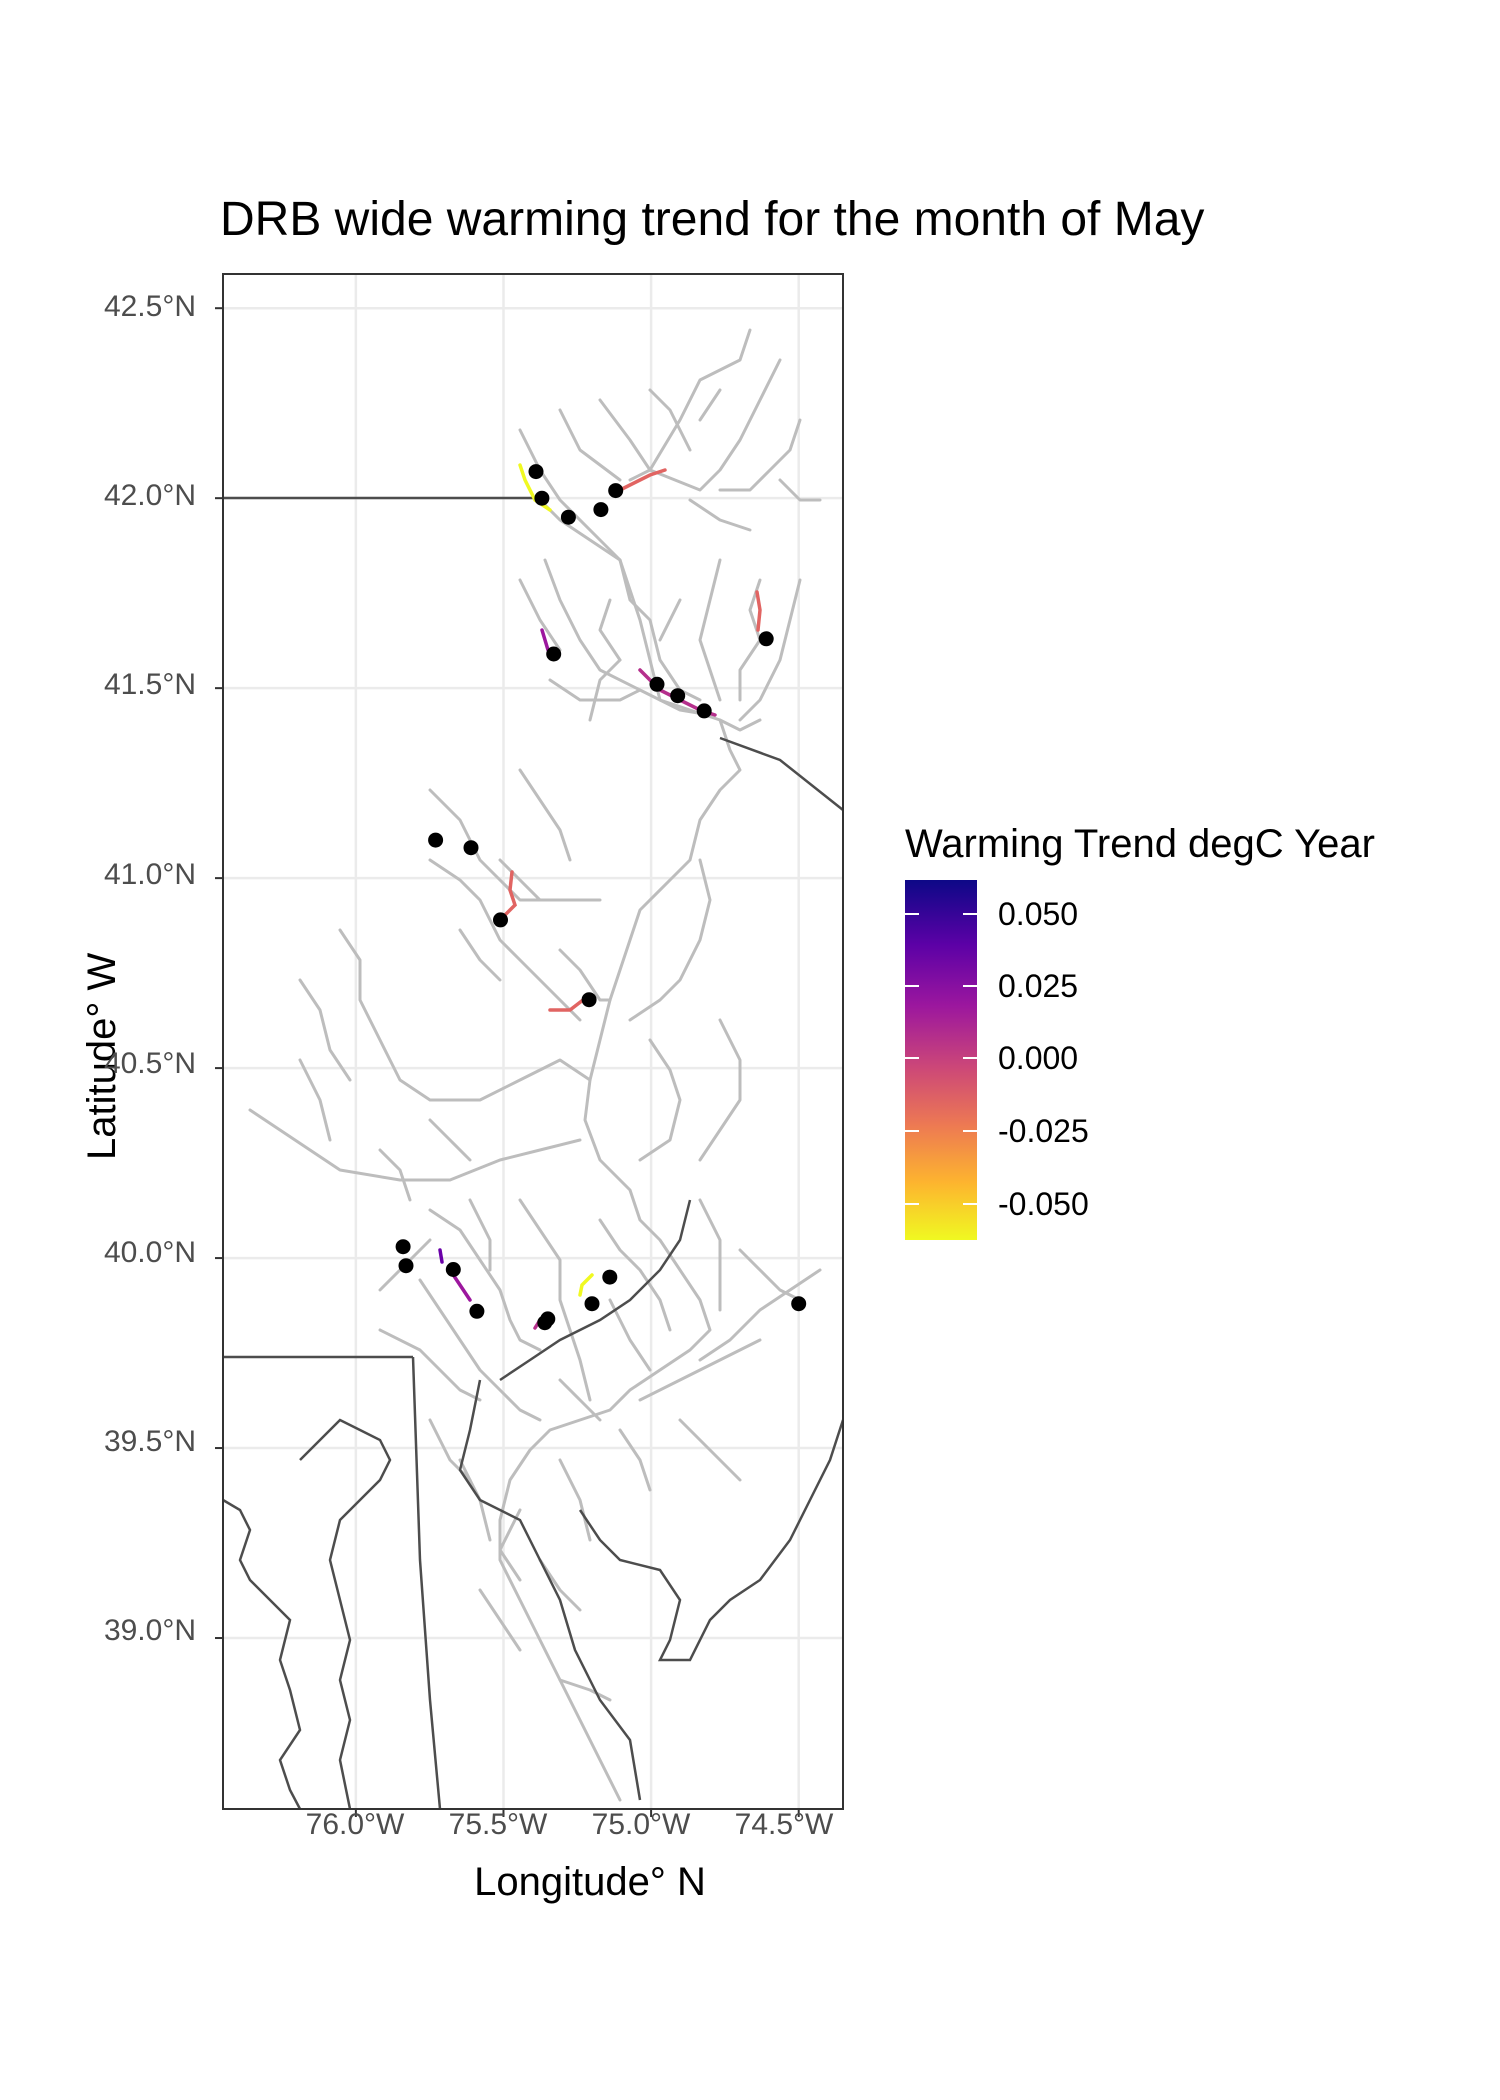 This screenshot has height=2100, width=1500. What do you see at coordinates (1038, 914) in the screenshot?
I see `legend-label: 0.050` at bounding box center [1038, 914].